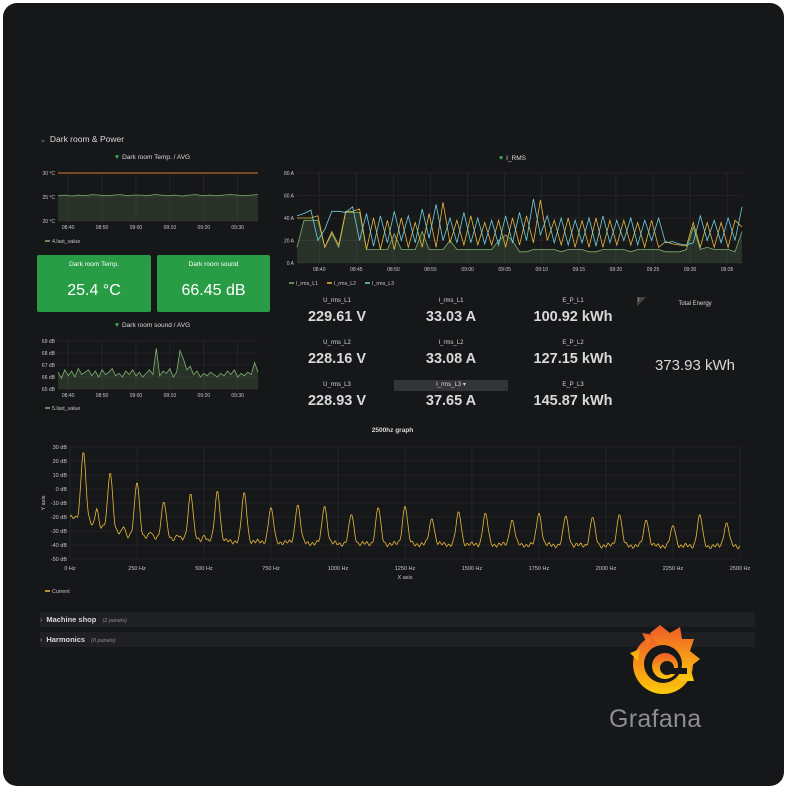 This screenshot has height=790, width=787. Describe the element at coordinates (392, 430) in the screenshot. I see `spectrum-panel-title: 2500hz graph` at that location.